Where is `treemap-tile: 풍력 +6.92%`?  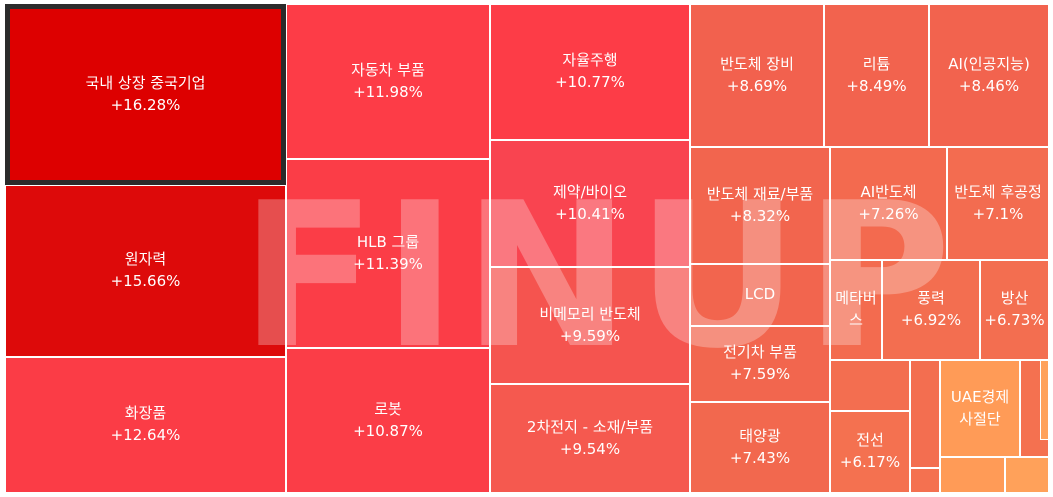
treemap-tile: 풍력 +6.92% is located at coordinates (931, 310).